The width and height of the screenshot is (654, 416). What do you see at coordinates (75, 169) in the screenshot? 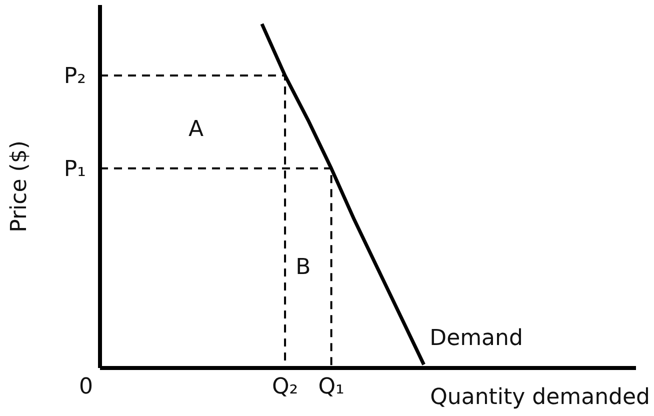
I see `annotation: P₁` at bounding box center [75, 169].